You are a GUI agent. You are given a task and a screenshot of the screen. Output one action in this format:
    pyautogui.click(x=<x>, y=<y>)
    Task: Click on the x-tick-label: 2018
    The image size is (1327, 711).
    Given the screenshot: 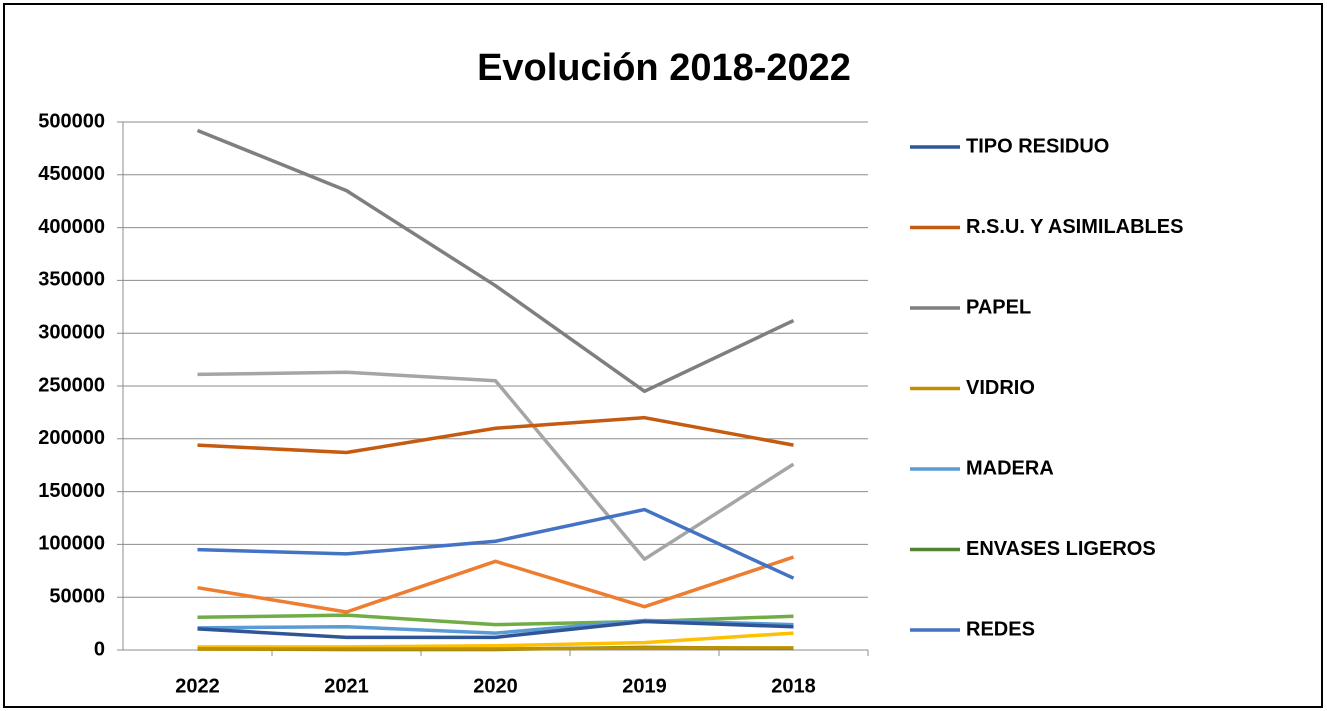 What is the action you would take?
    pyautogui.click(x=793, y=686)
    